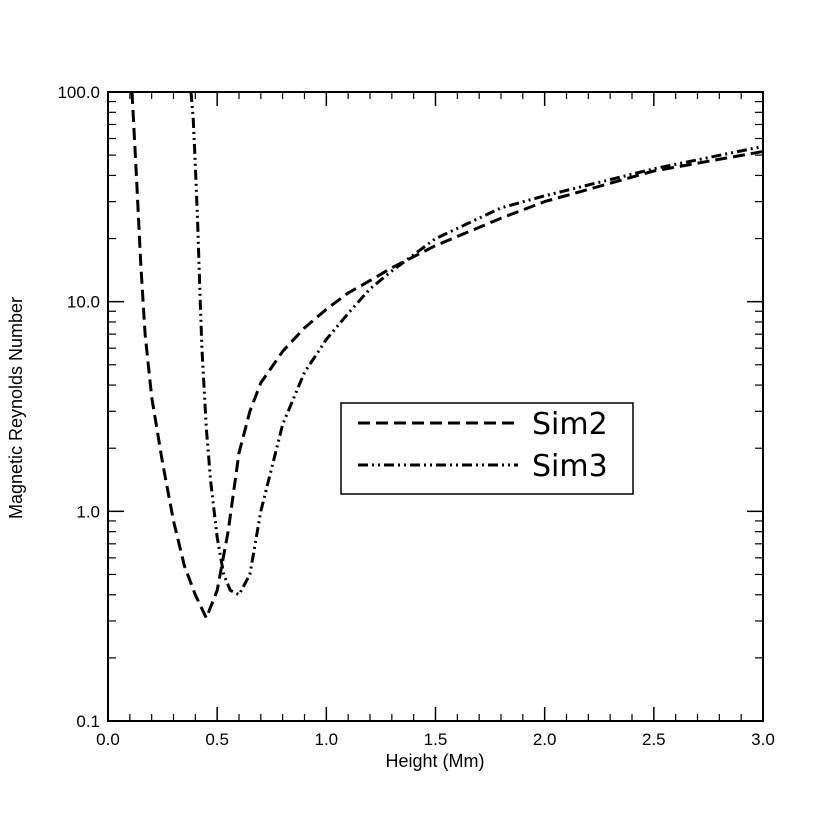 The height and width of the screenshot is (830, 830). What do you see at coordinates (108, 739) in the screenshot?
I see `x-tick-label: 0.0` at bounding box center [108, 739].